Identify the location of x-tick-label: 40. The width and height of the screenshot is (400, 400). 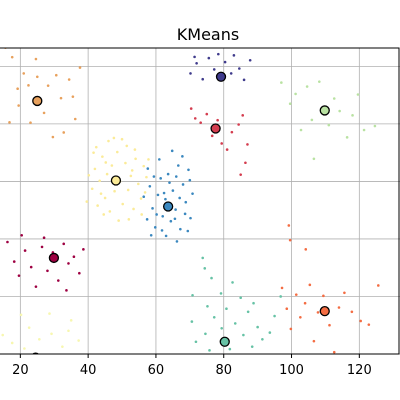
(88, 370).